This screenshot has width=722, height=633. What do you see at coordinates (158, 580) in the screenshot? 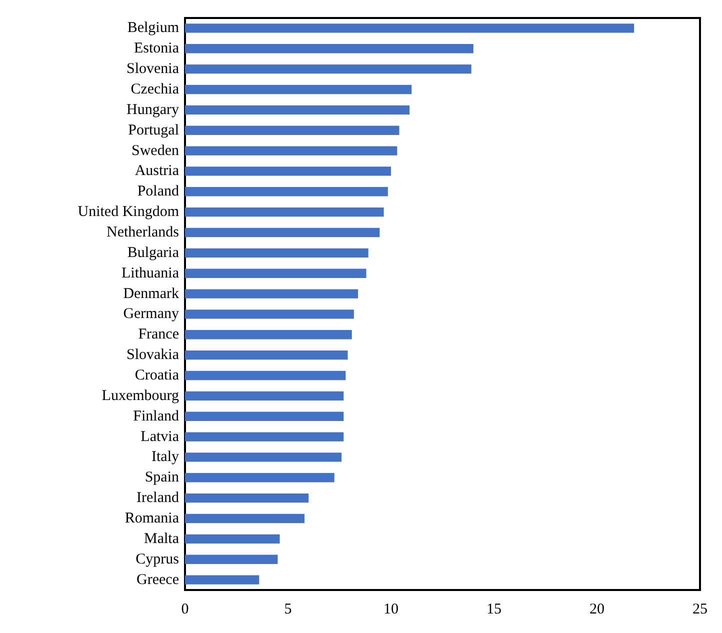
I see `y-tick-label: Greece` at bounding box center [158, 580].